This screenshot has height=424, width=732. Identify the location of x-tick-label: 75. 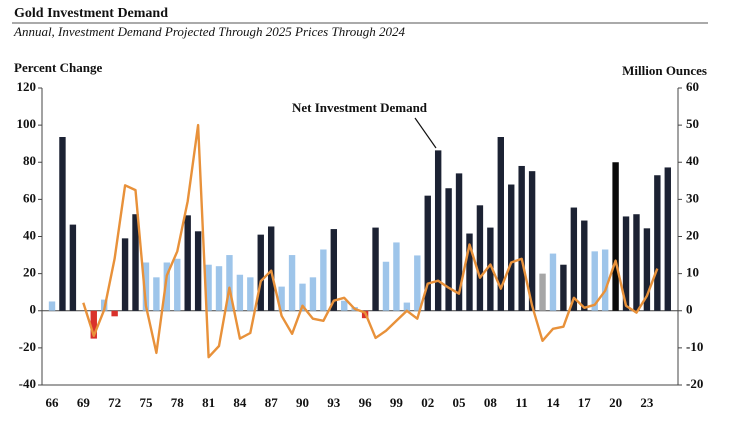
(146, 402).